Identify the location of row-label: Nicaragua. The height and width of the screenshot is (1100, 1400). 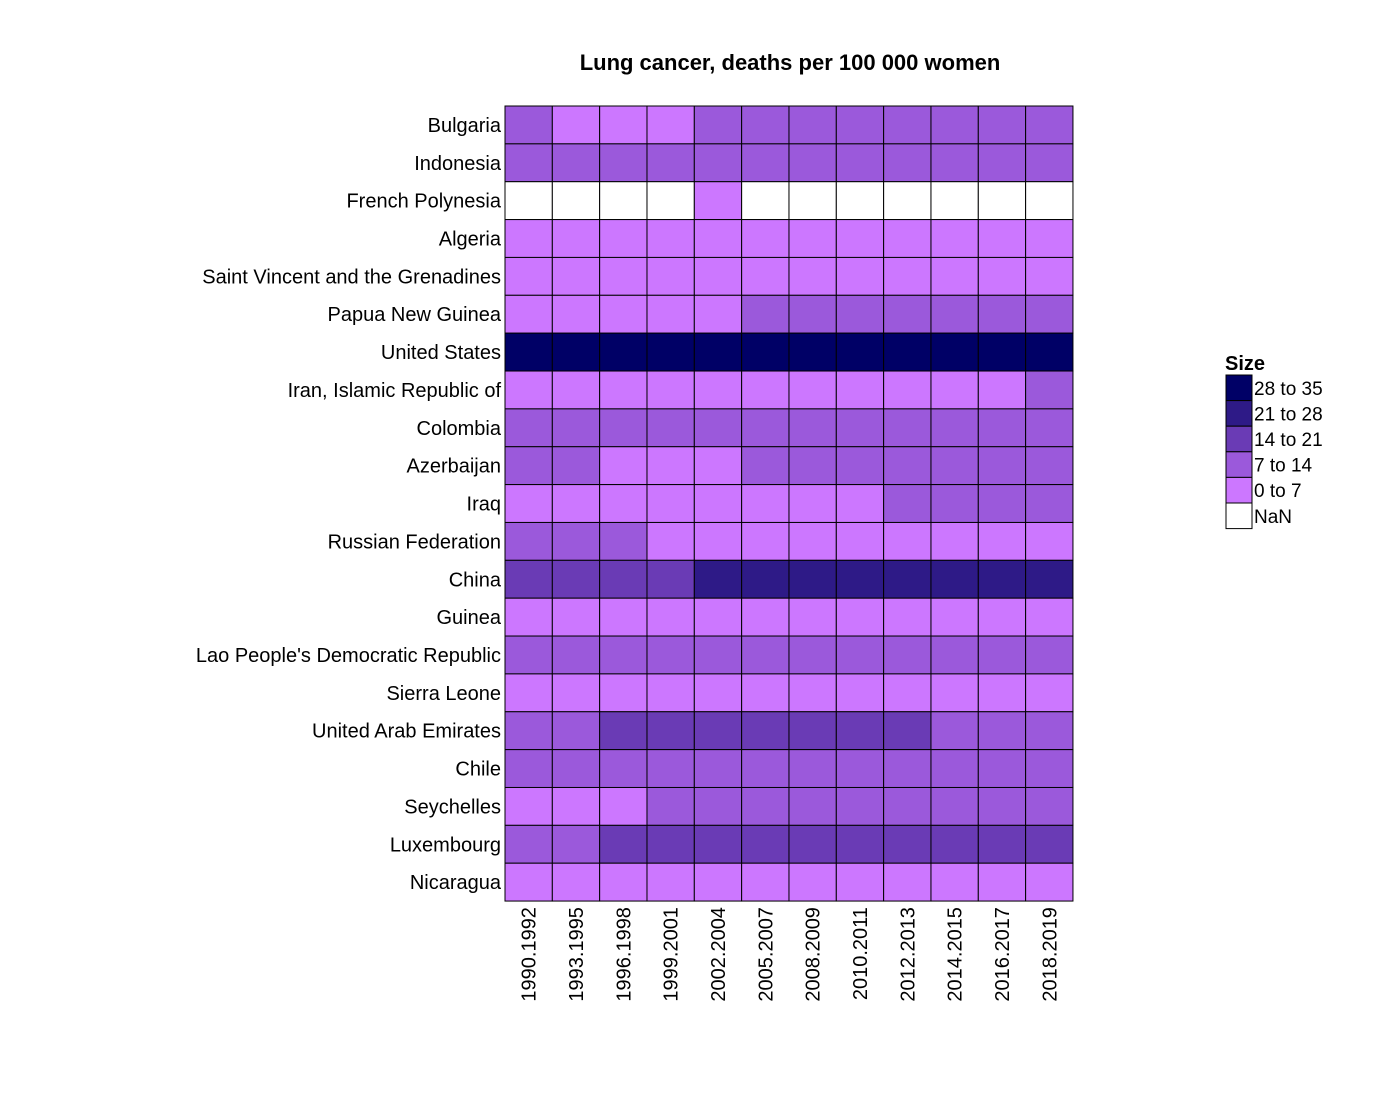
(456, 883).